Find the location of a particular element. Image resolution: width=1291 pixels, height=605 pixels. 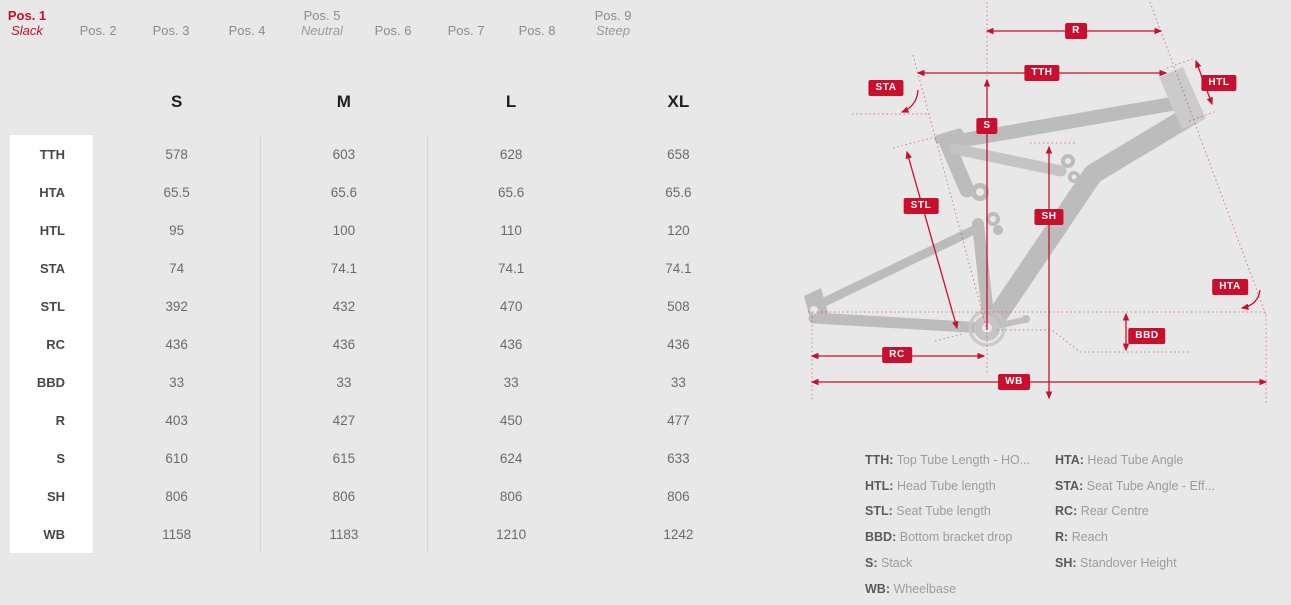

value-cell: 427 is located at coordinates (344, 420).